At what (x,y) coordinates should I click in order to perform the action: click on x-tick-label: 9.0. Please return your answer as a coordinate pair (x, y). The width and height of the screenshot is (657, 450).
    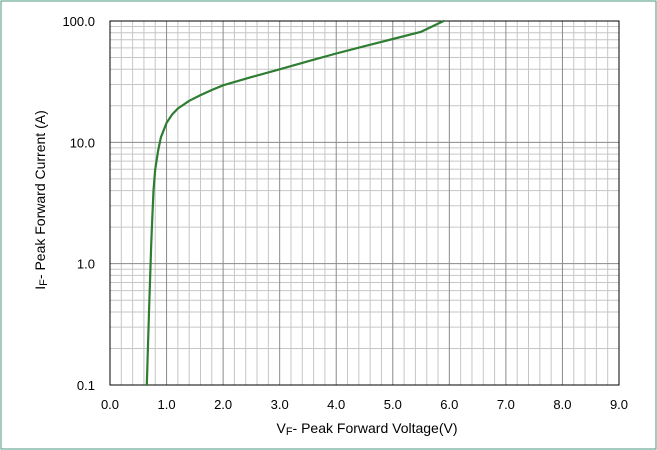
    Looking at the image, I should click on (619, 404).